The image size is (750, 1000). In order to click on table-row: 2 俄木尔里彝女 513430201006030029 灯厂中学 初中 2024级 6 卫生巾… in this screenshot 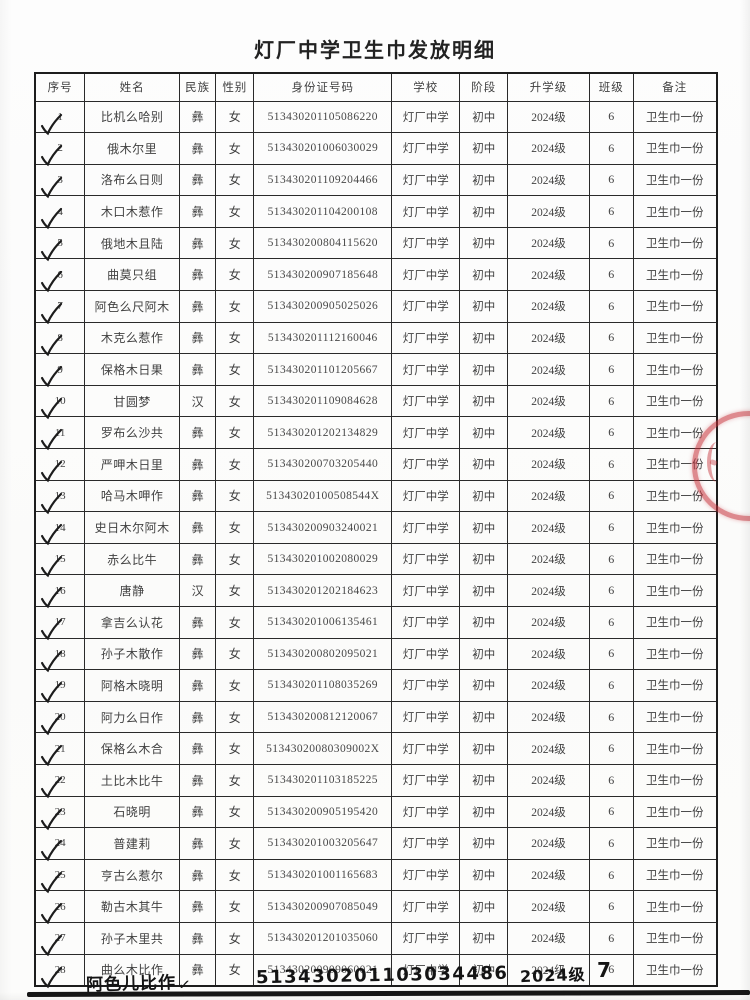, I will do `click(376, 149)`.